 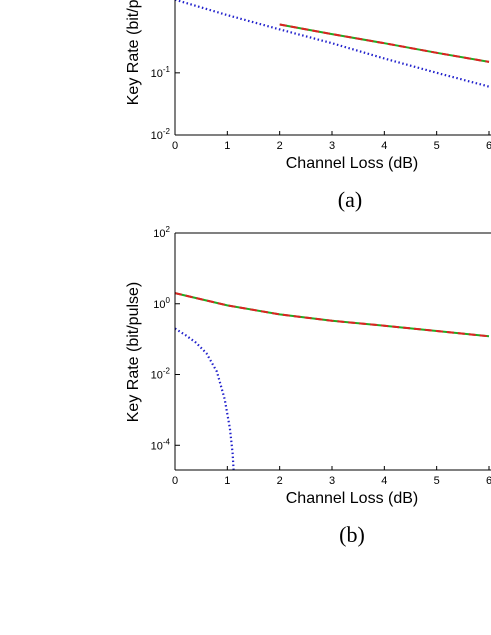 I want to click on panel-b-y-tick-label: 10², so click(x=161, y=232).